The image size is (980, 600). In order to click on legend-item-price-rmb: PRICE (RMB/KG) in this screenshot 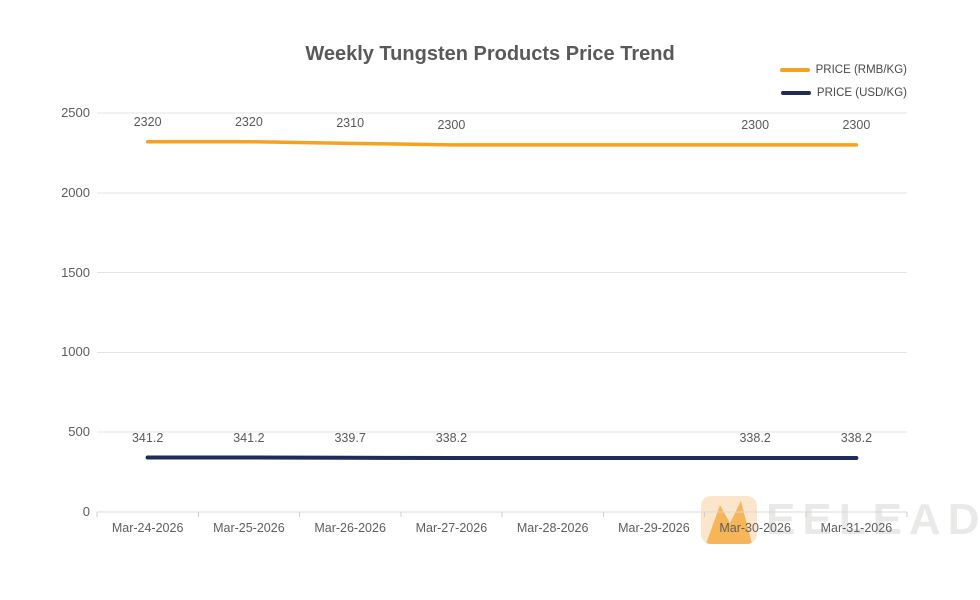, I will do `click(843, 70)`.